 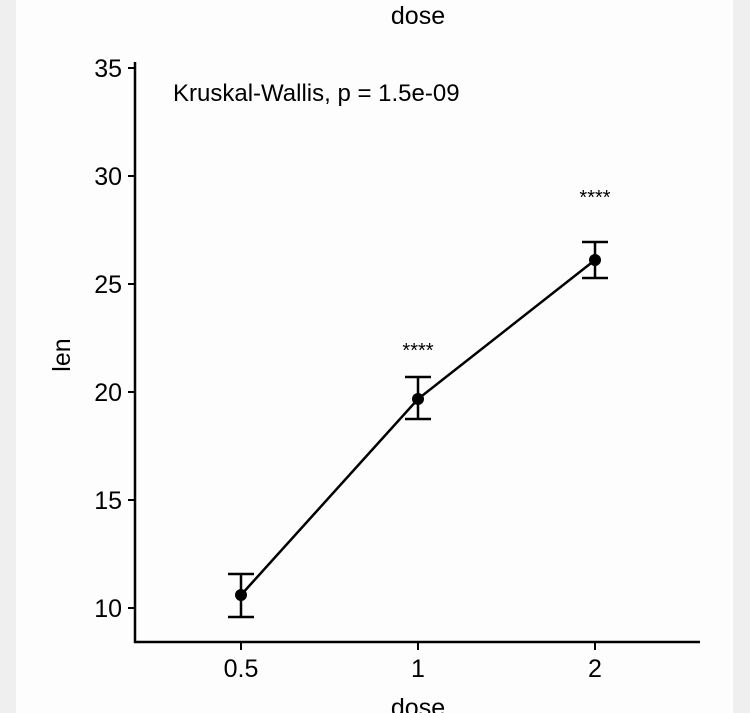 I want to click on test-annotation: Kruskal-Wallis, p = 1.5e-09, so click(x=316, y=93).